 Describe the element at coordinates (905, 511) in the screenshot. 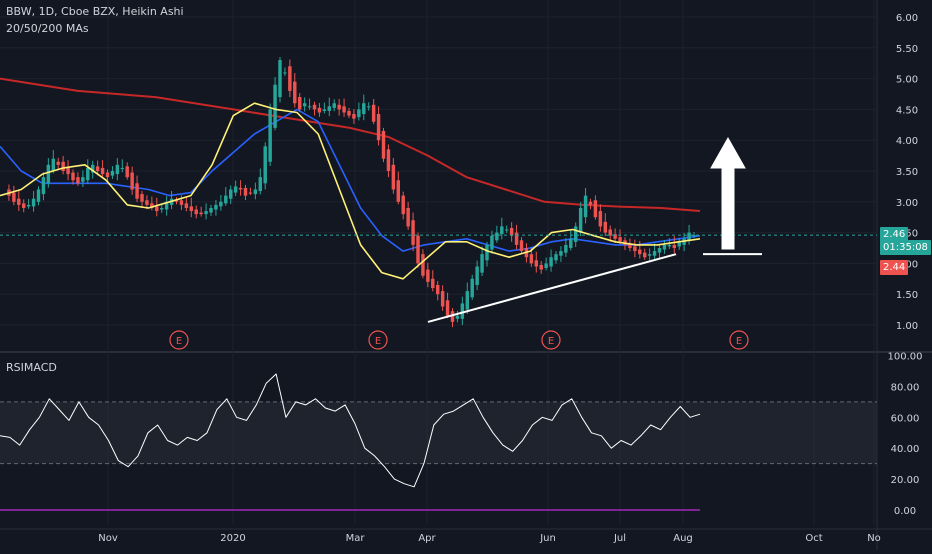

I see `rsi-tick-label: 0.00` at that location.